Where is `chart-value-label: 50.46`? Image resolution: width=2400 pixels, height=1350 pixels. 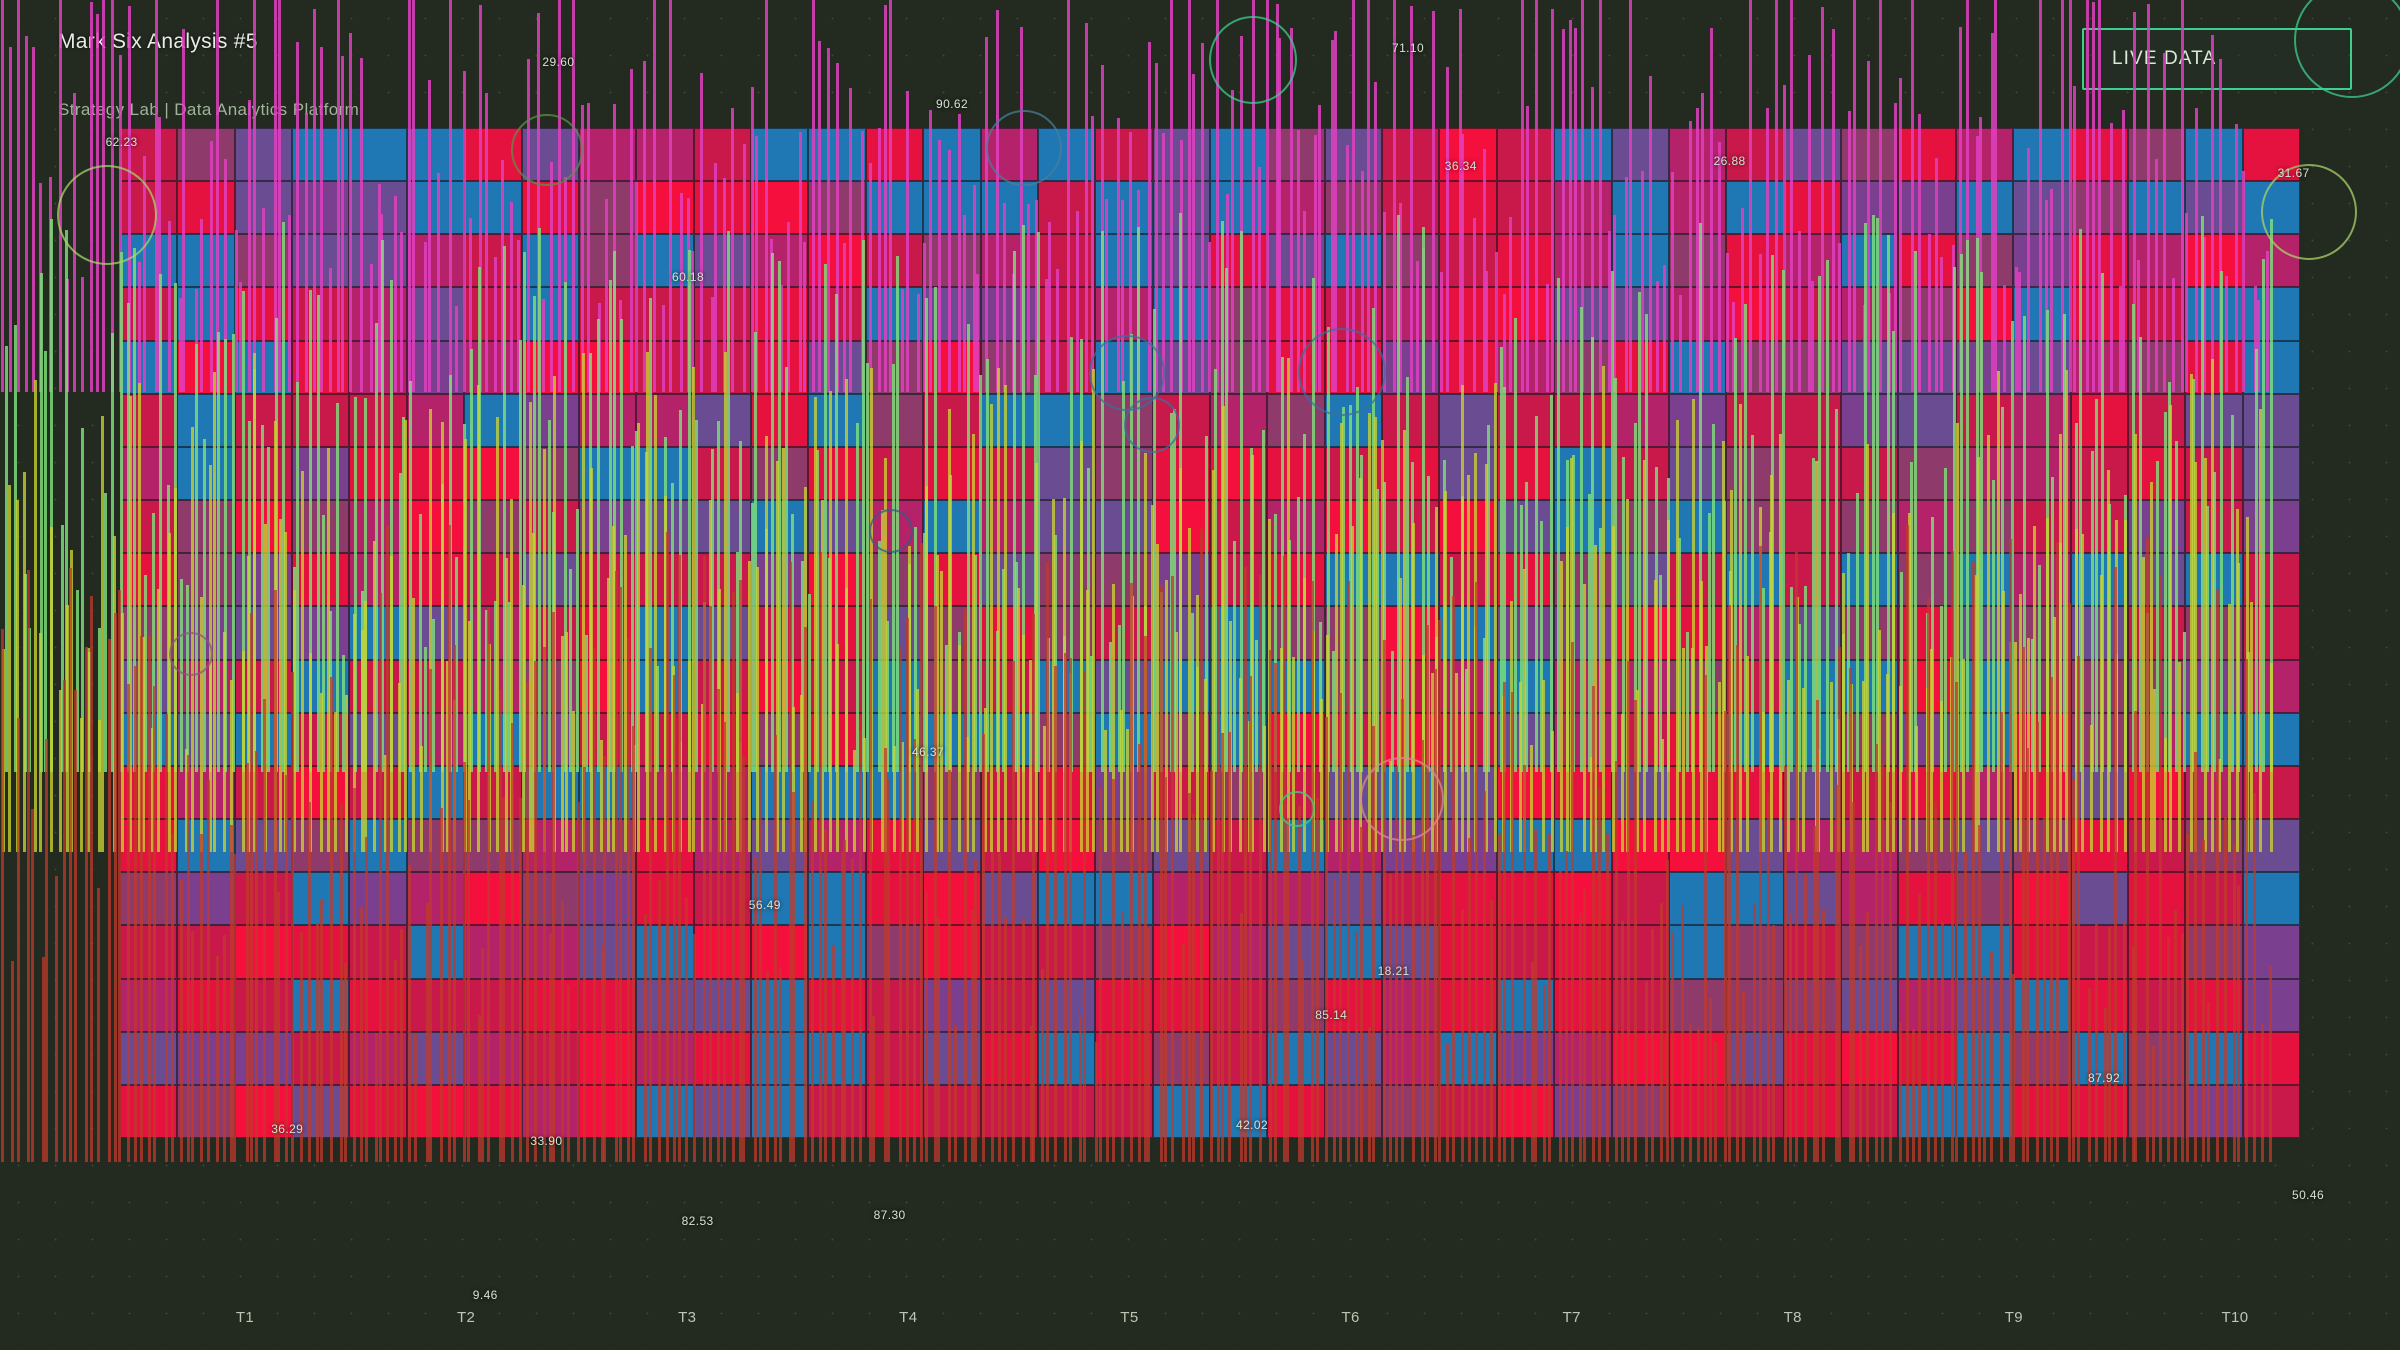
chart-value-label: 50.46 is located at coordinates (2308, 1195).